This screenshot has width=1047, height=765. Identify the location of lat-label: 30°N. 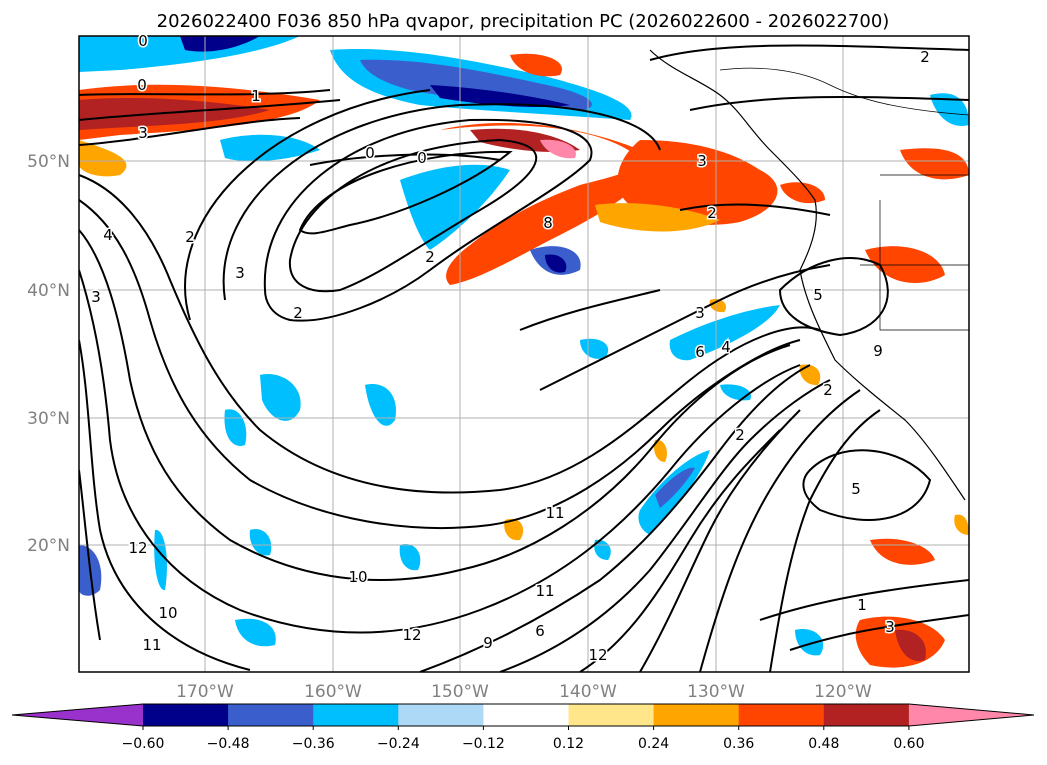
(48, 419).